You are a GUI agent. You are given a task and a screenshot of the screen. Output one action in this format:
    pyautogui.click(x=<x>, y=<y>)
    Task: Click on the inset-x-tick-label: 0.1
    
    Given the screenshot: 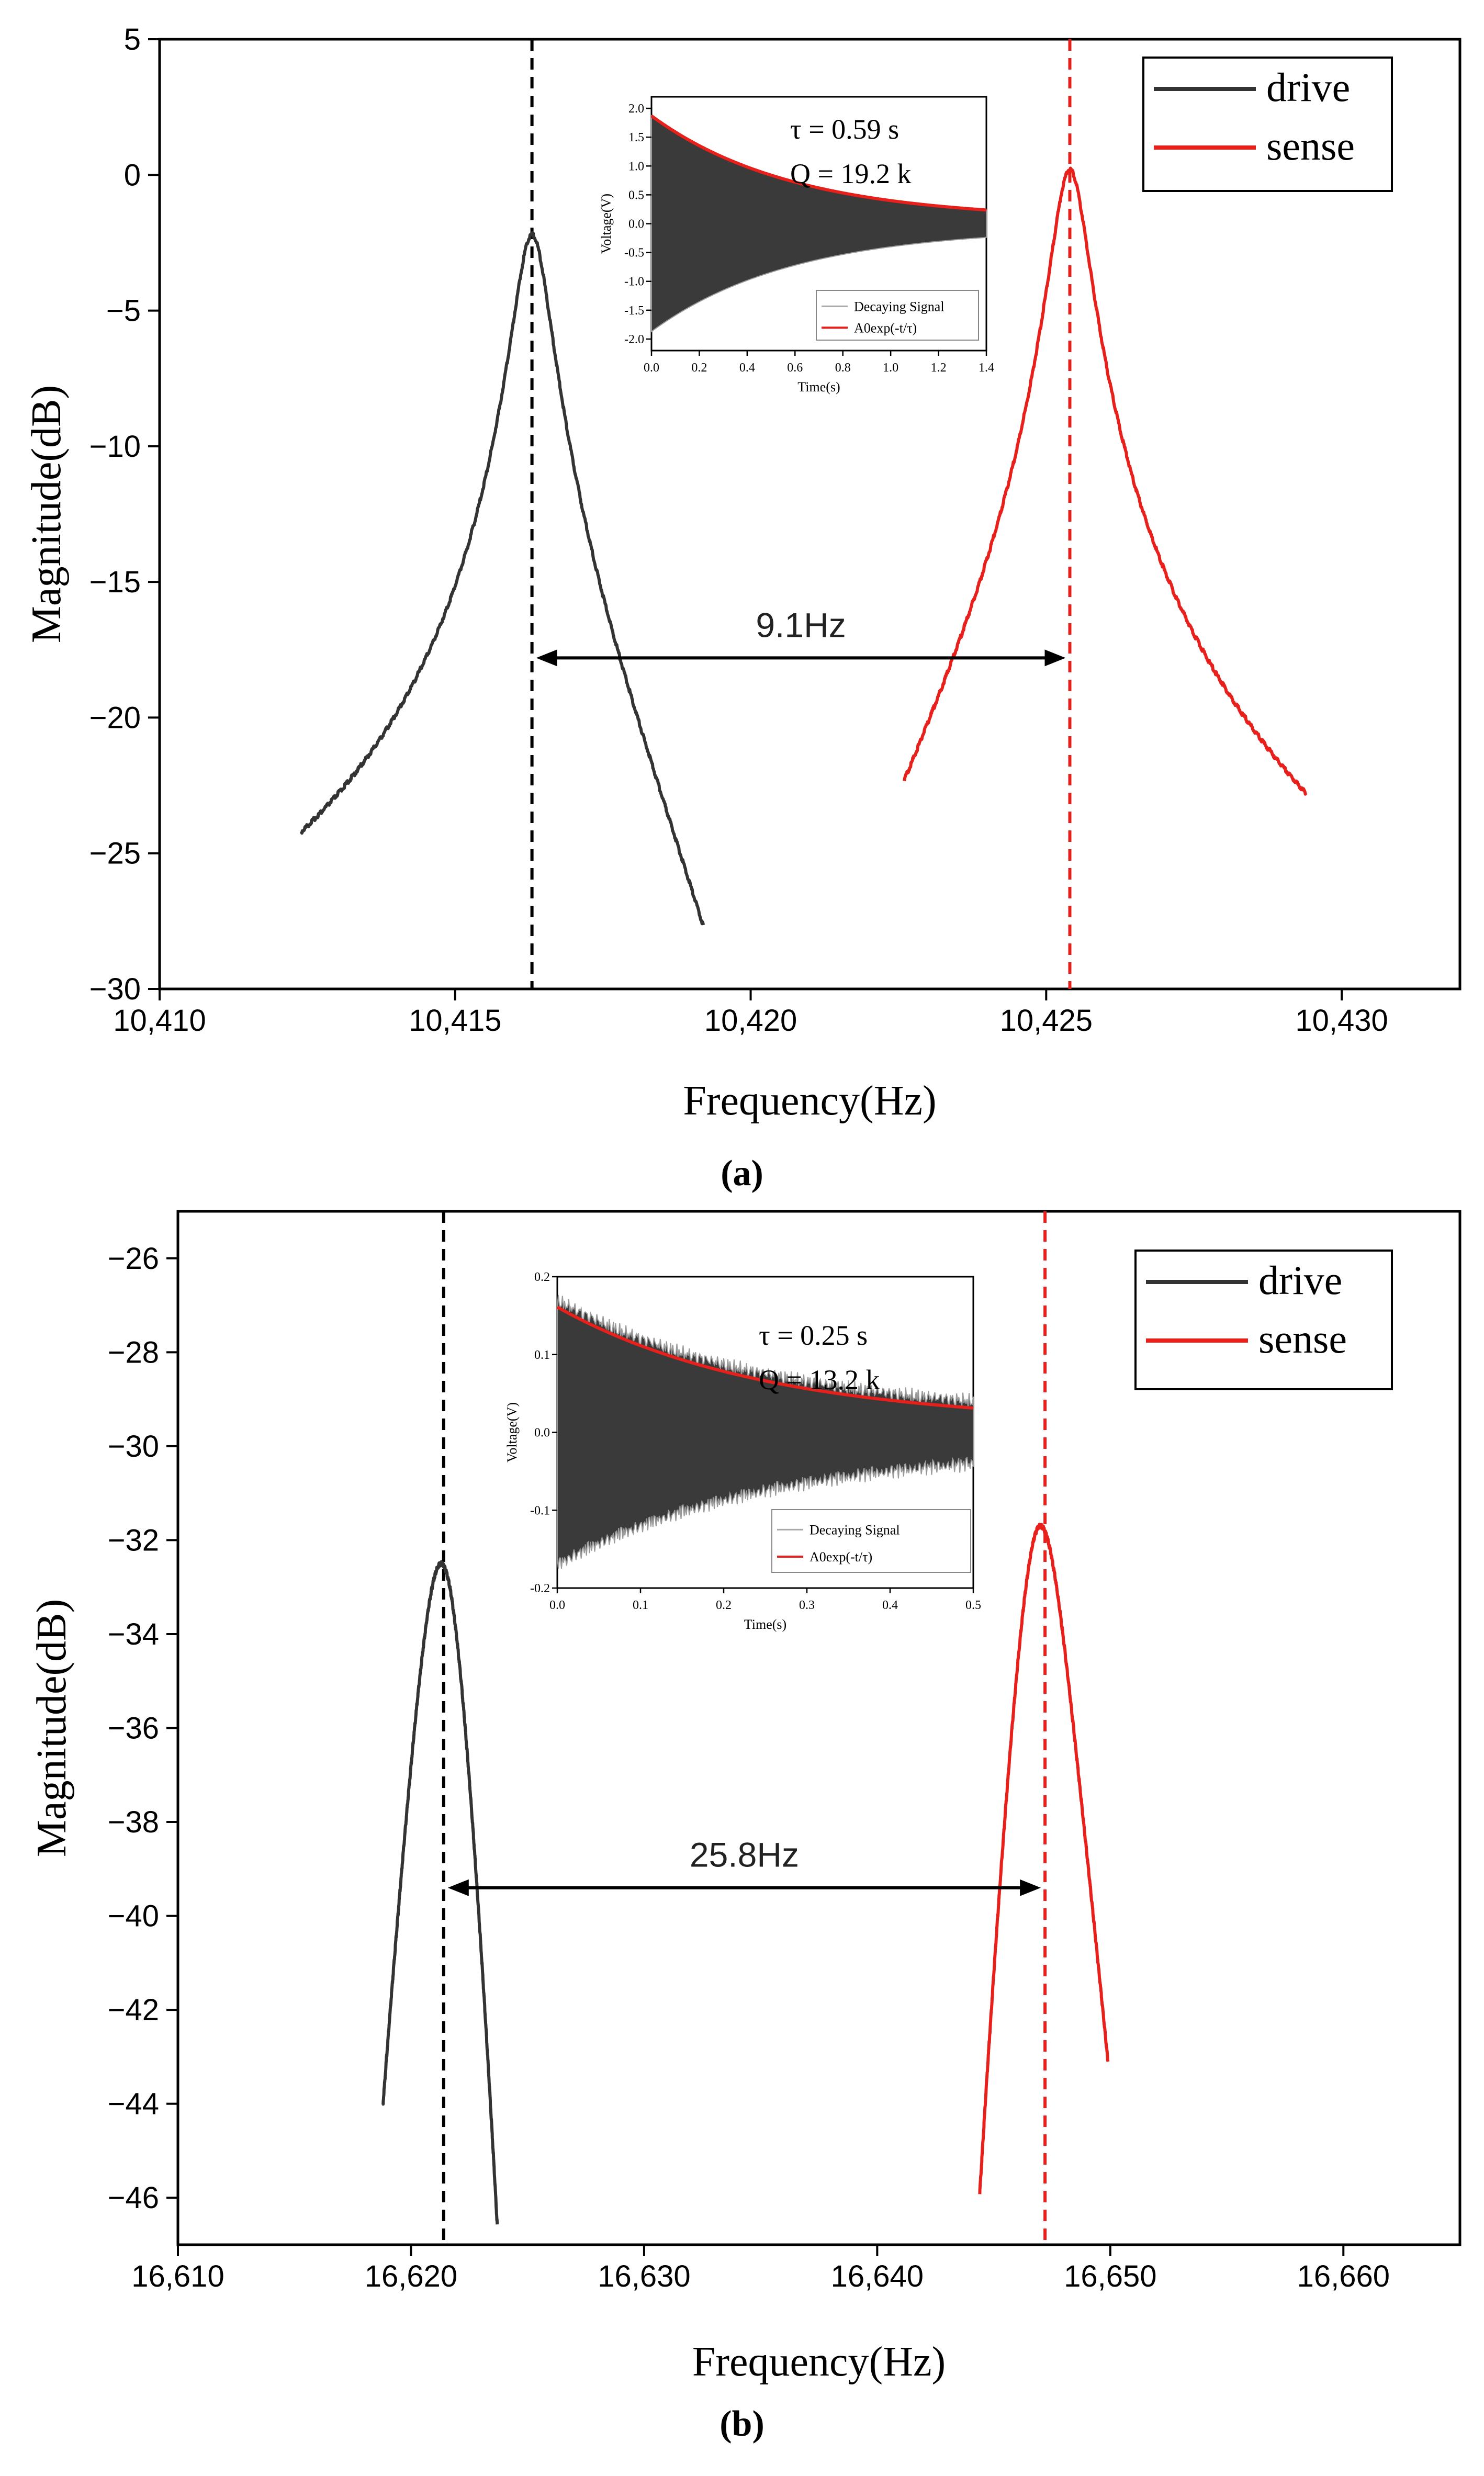 What is the action you would take?
    pyautogui.click(x=640, y=1605)
    